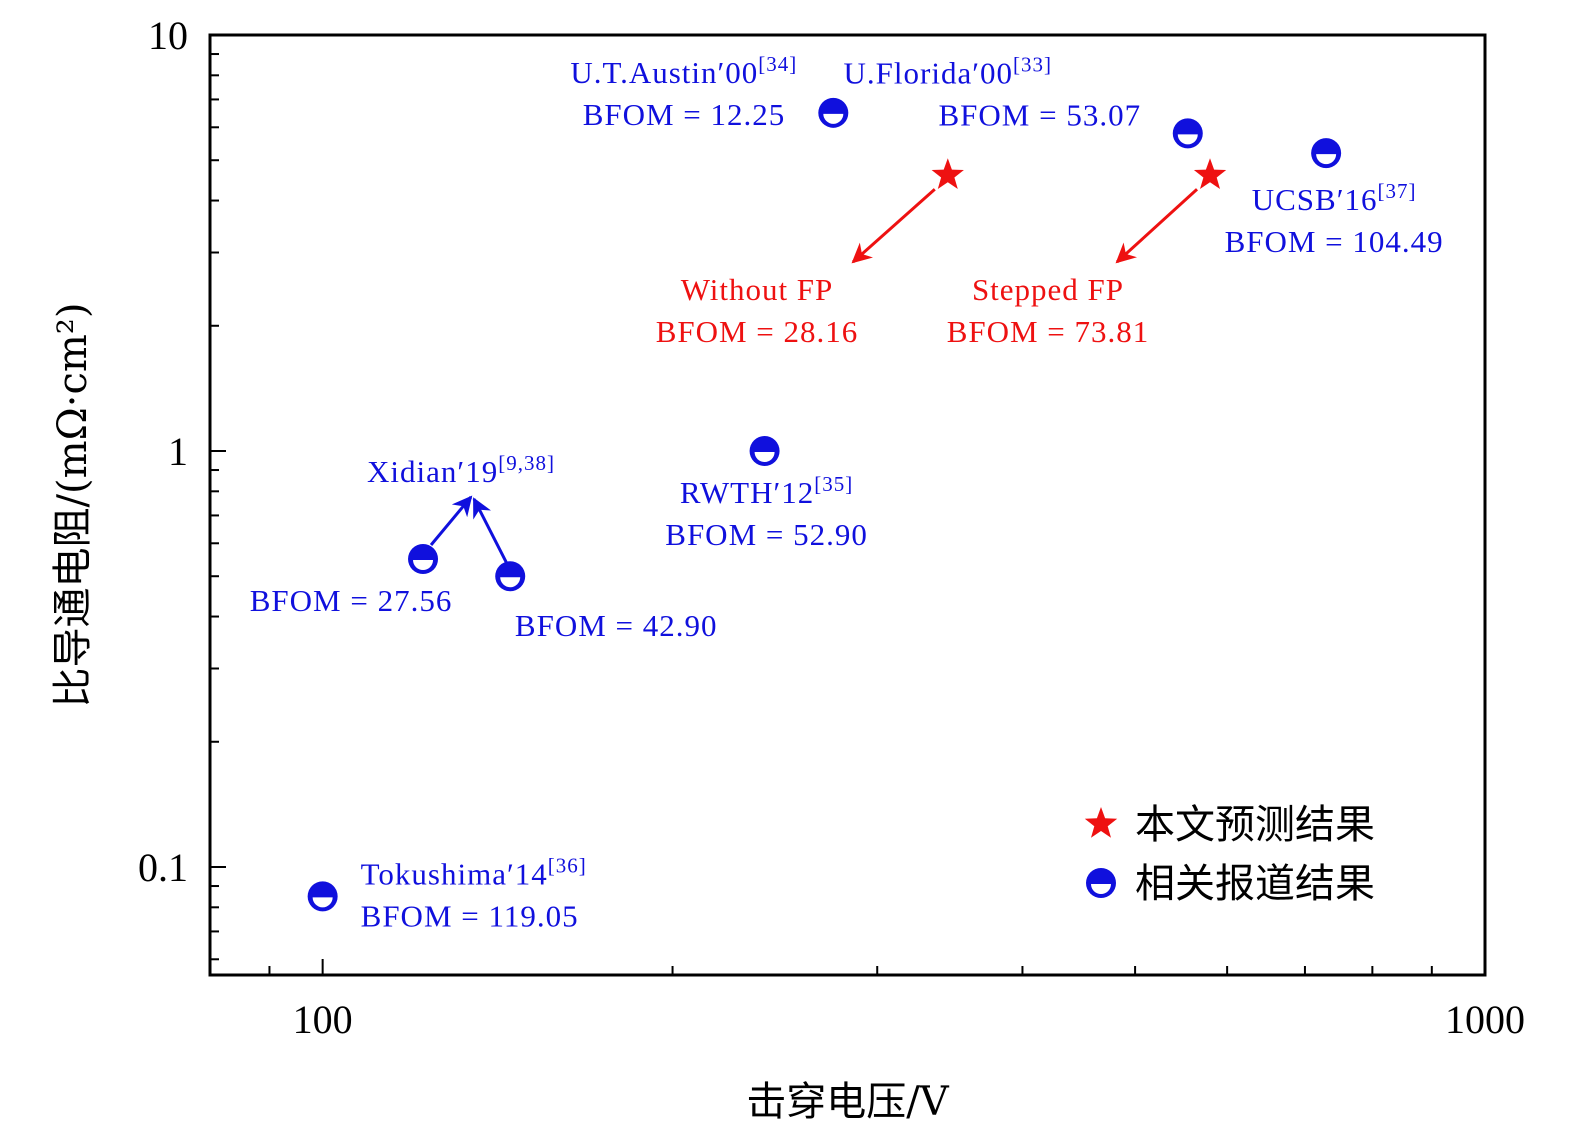  I want to click on bfom-label: BFOM = 53.07, so click(1039, 114).